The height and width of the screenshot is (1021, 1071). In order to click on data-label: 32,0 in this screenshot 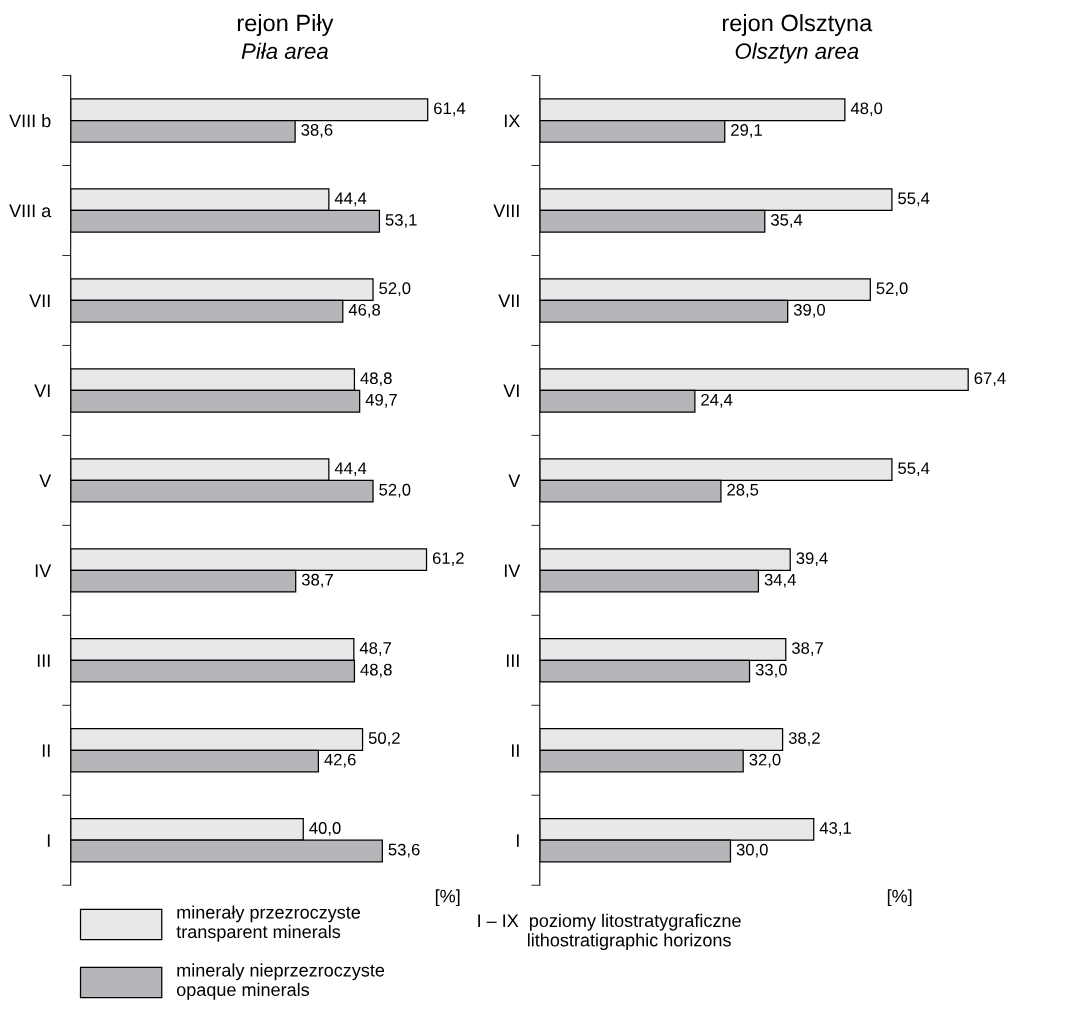, I will do `click(765, 760)`.